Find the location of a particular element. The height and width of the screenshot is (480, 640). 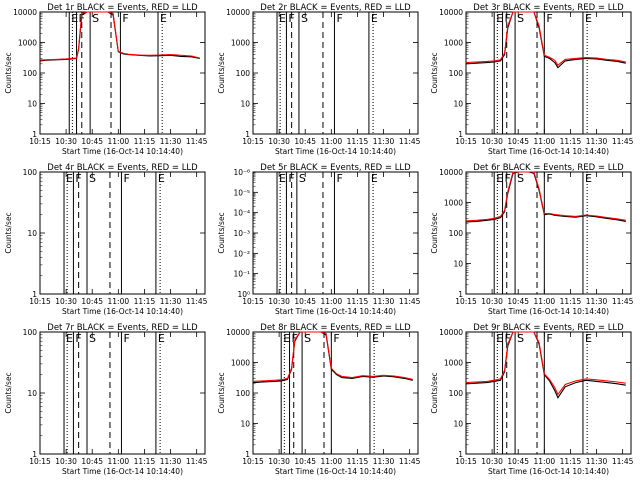

chart-title: Det 3r BLACK = Events, RED = LLD is located at coordinates (548, 8).